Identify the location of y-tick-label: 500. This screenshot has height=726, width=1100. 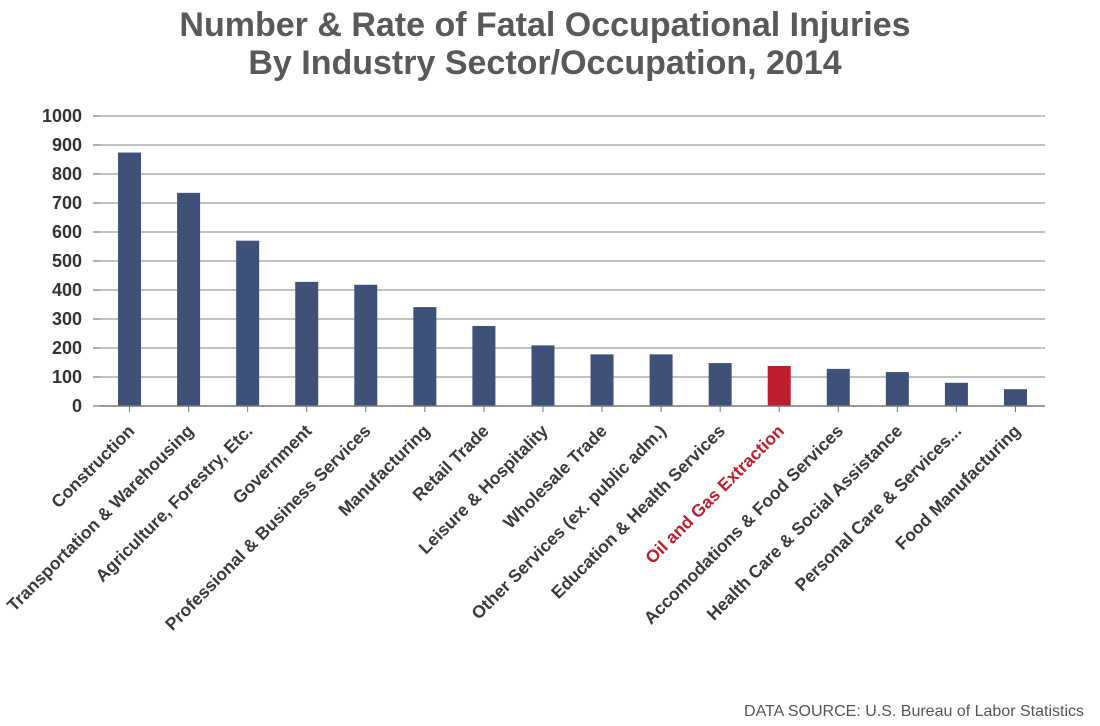
(67, 261).